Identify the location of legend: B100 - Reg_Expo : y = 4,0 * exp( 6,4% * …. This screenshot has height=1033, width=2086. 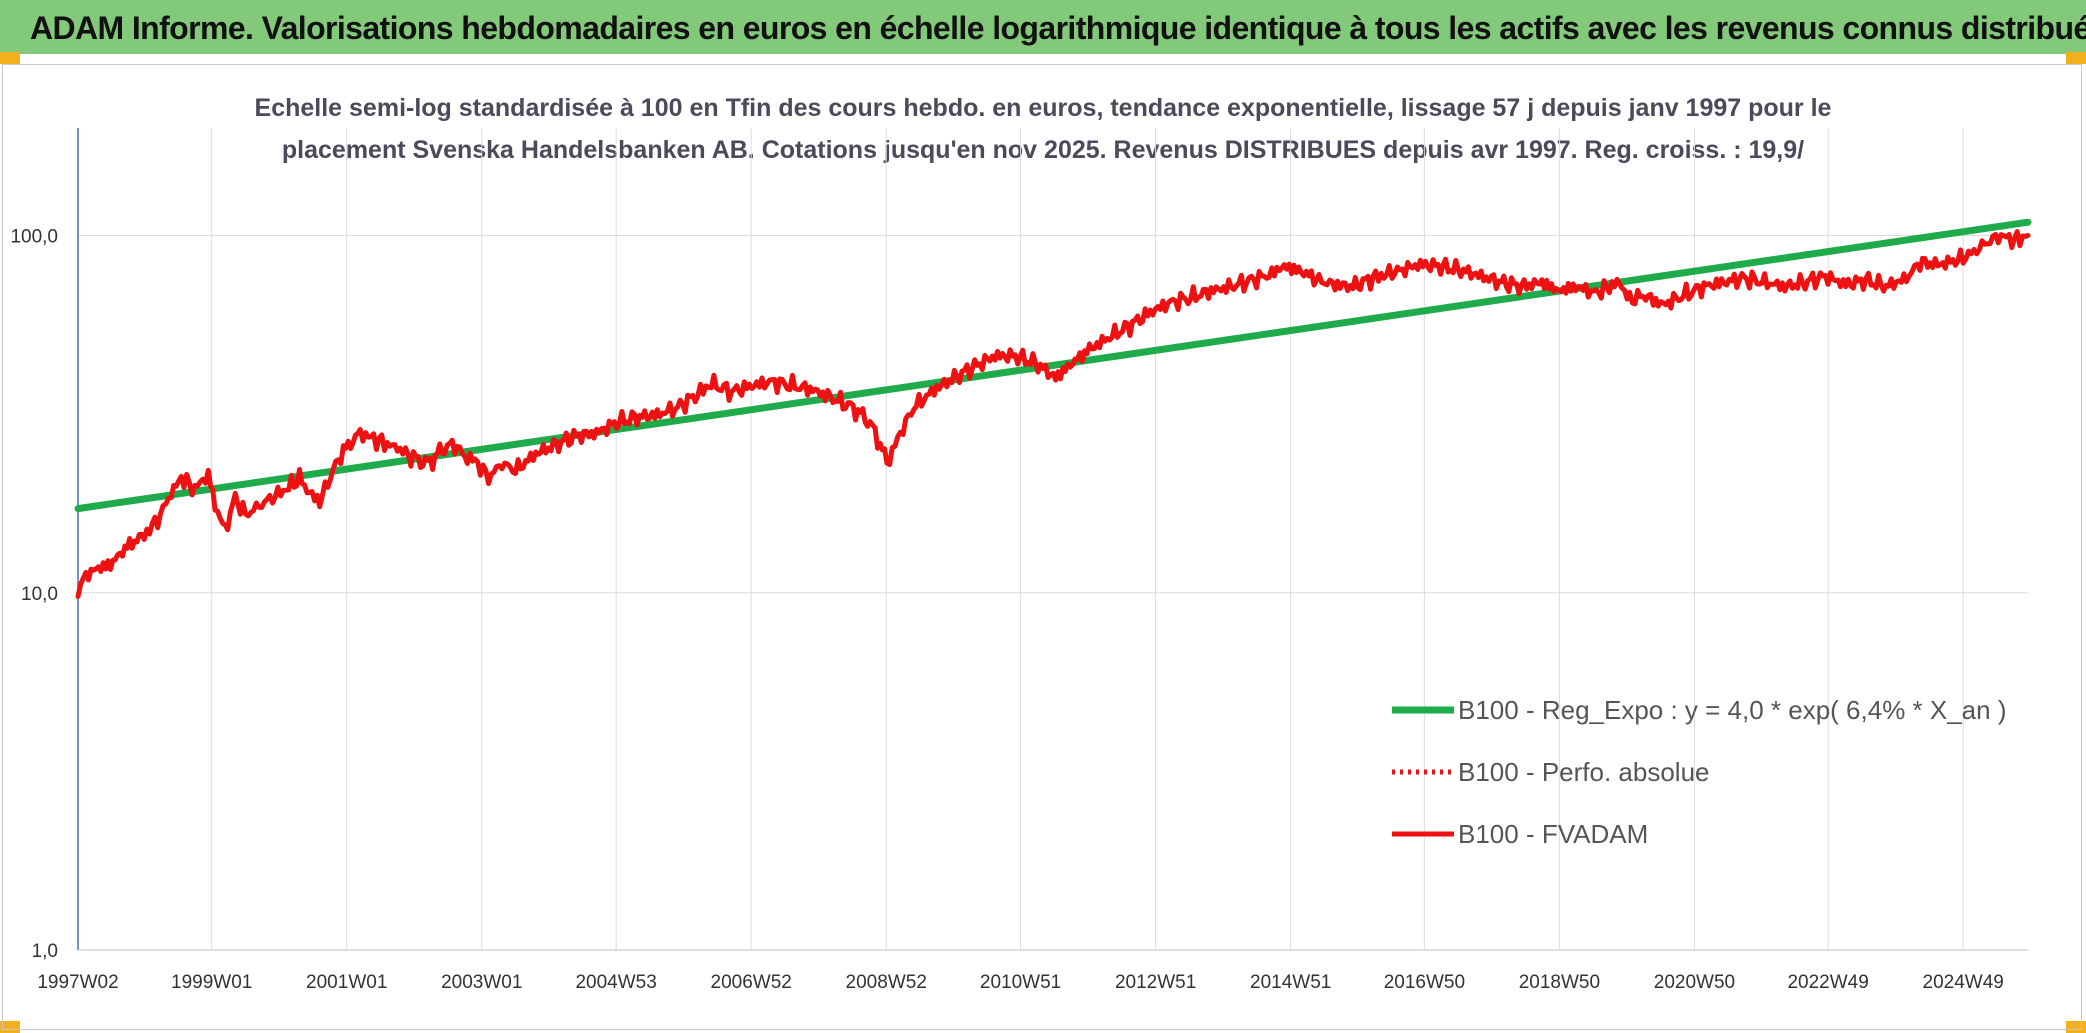
(1699, 772).